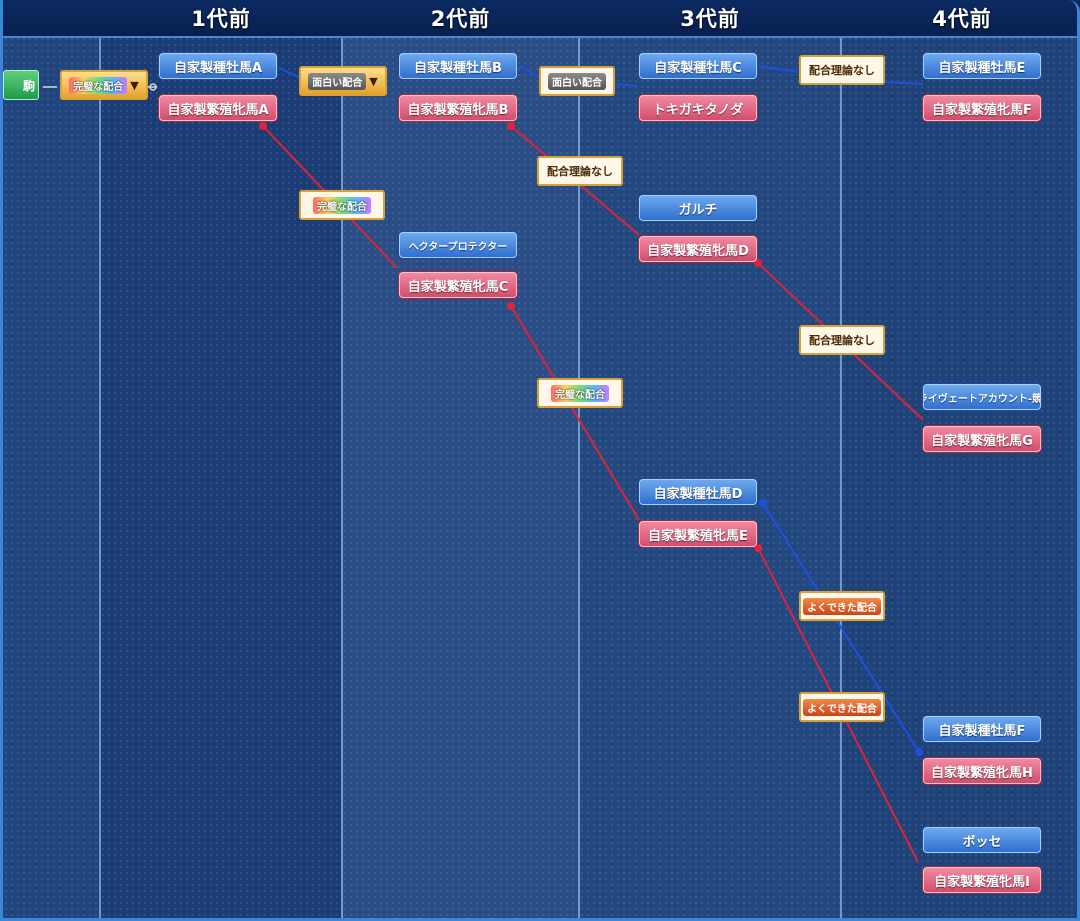 The image size is (1080, 921). I want to click on child-column, so click(51, 459).